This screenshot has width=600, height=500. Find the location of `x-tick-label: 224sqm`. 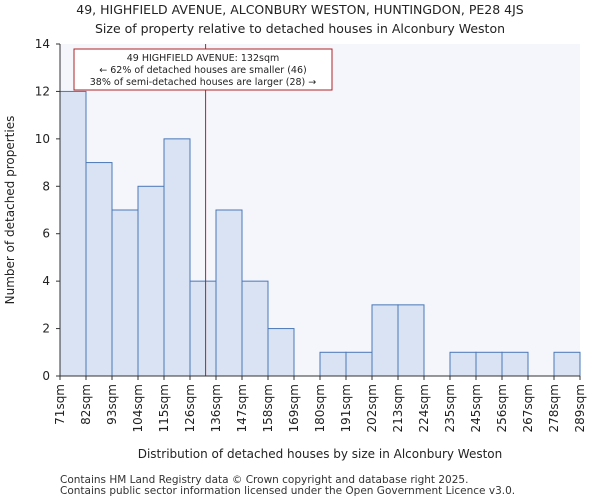

x-tick-label: 224sqm is located at coordinates (424, 408).